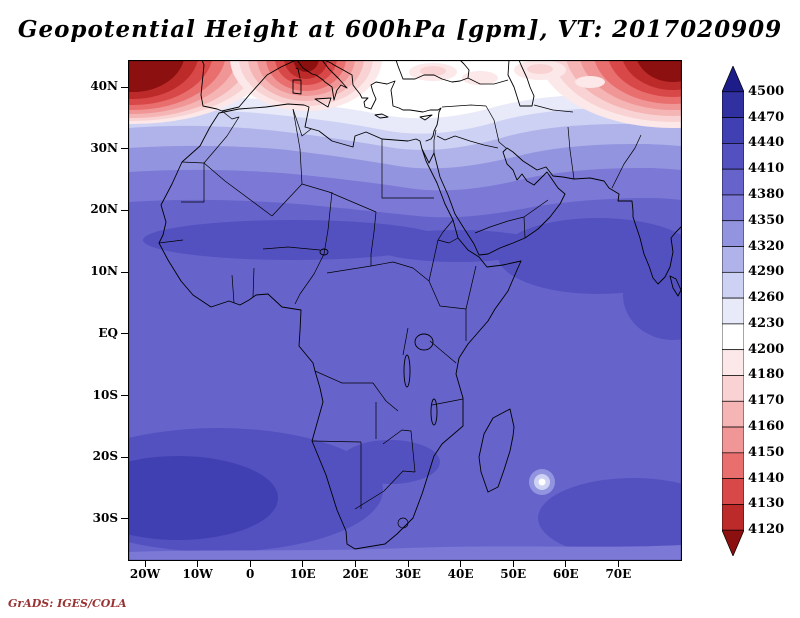 This screenshot has height=618, width=800. Describe the element at coordinates (105, 517) in the screenshot. I see `y-axis-tick-label: 30S` at that location.